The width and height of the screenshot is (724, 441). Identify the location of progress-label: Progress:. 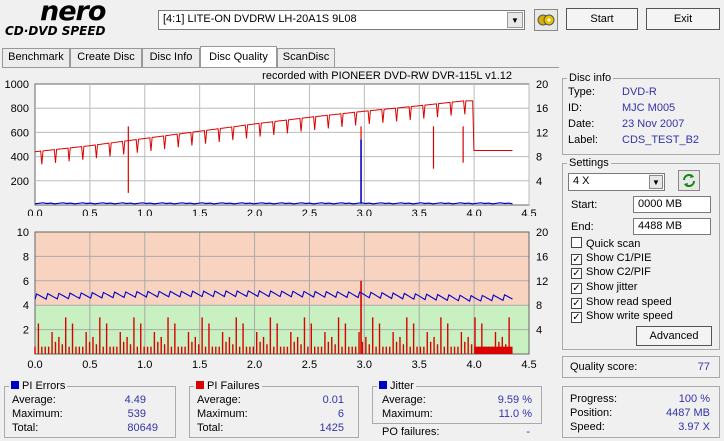
(594, 399).